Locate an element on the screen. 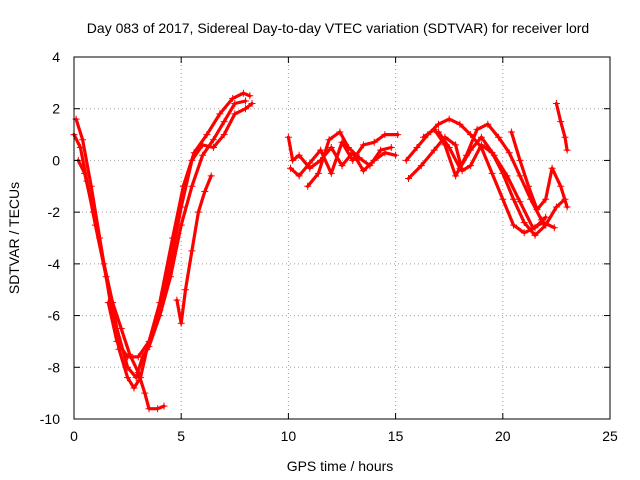 The image size is (640, 480). x-axis-label: GPS time / hours is located at coordinates (340, 466).